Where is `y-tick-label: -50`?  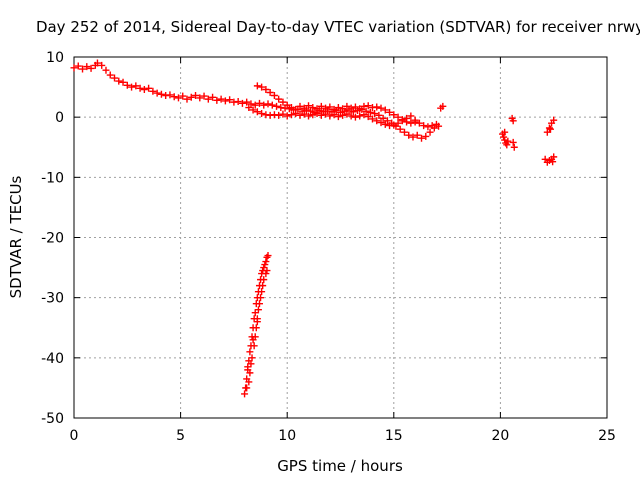
y-tick-label: -50 is located at coordinates (52, 419).